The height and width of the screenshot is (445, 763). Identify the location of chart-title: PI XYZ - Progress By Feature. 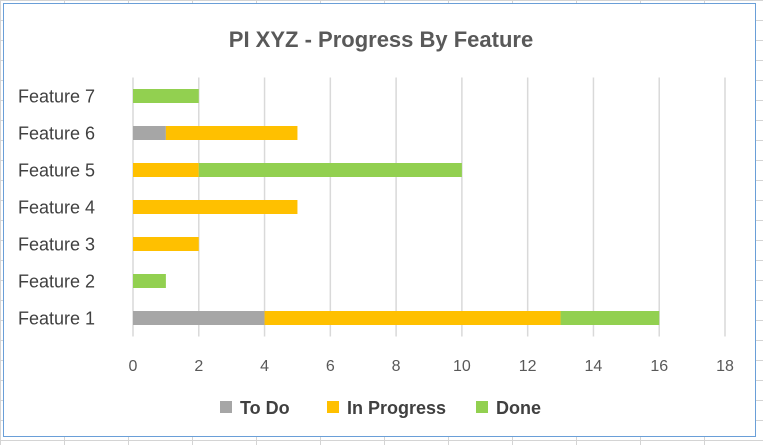
(381, 39).